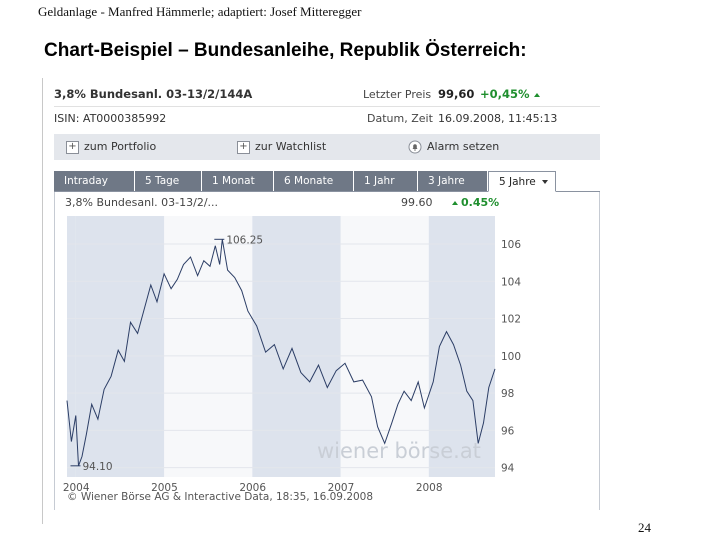 The height and width of the screenshot is (540, 720). Describe the element at coordinates (400, 118) in the screenshot. I see `datetime-label: Datum, Zeit` at that location.